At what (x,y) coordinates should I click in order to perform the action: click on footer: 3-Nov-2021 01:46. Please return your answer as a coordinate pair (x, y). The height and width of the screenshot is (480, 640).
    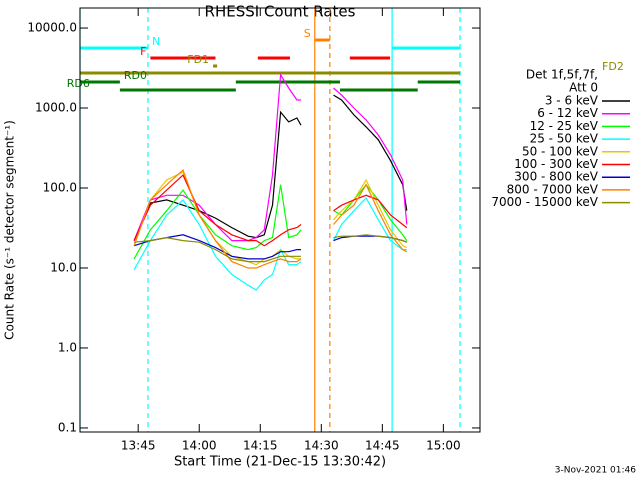
    Looking at the image, I should click on (596, 471).